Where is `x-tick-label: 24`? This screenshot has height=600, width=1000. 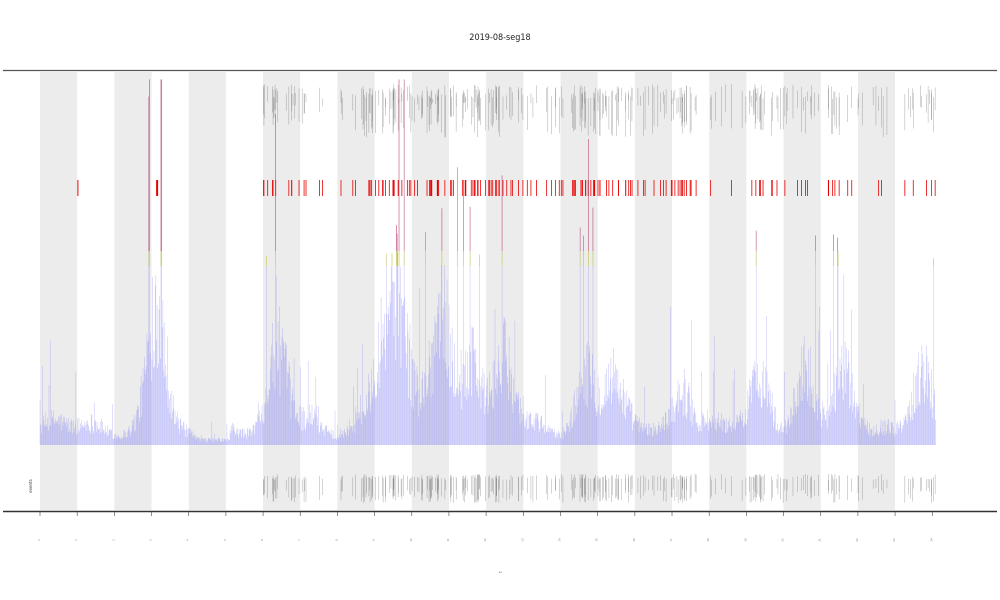 x-tick-label: 24 is located at coordinates (931, 540).